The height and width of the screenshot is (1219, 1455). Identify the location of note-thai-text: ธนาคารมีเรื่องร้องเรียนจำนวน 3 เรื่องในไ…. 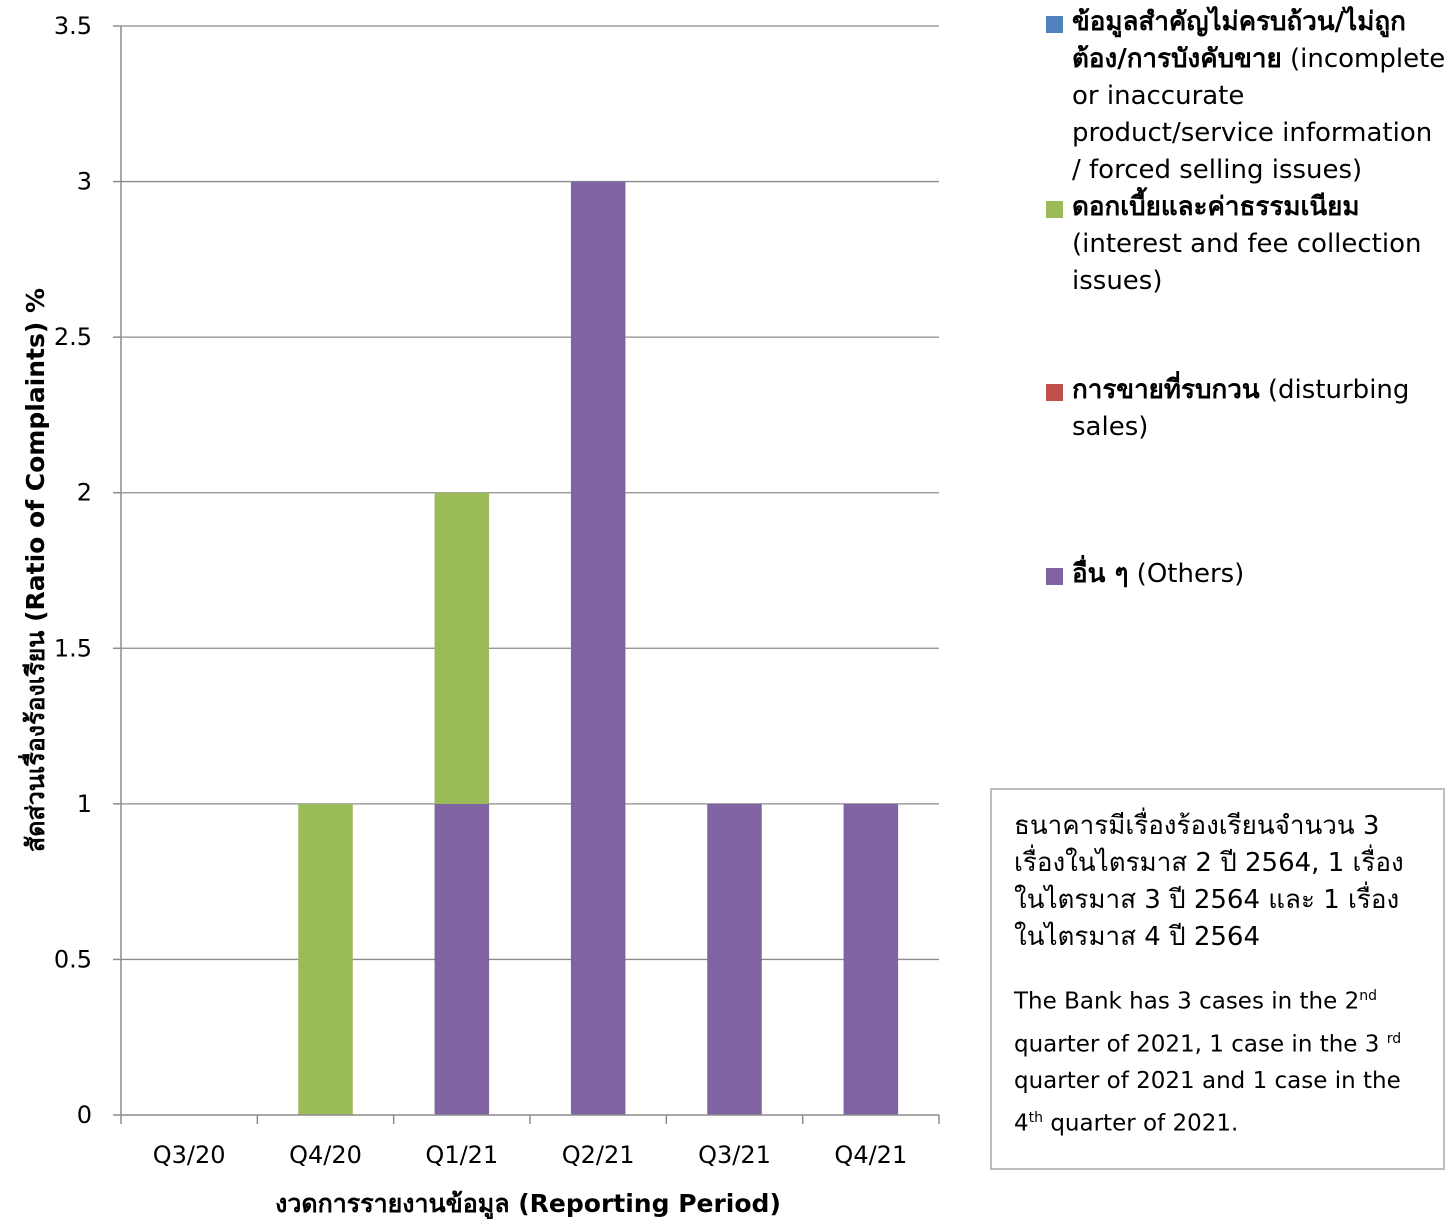
(1209, 881).